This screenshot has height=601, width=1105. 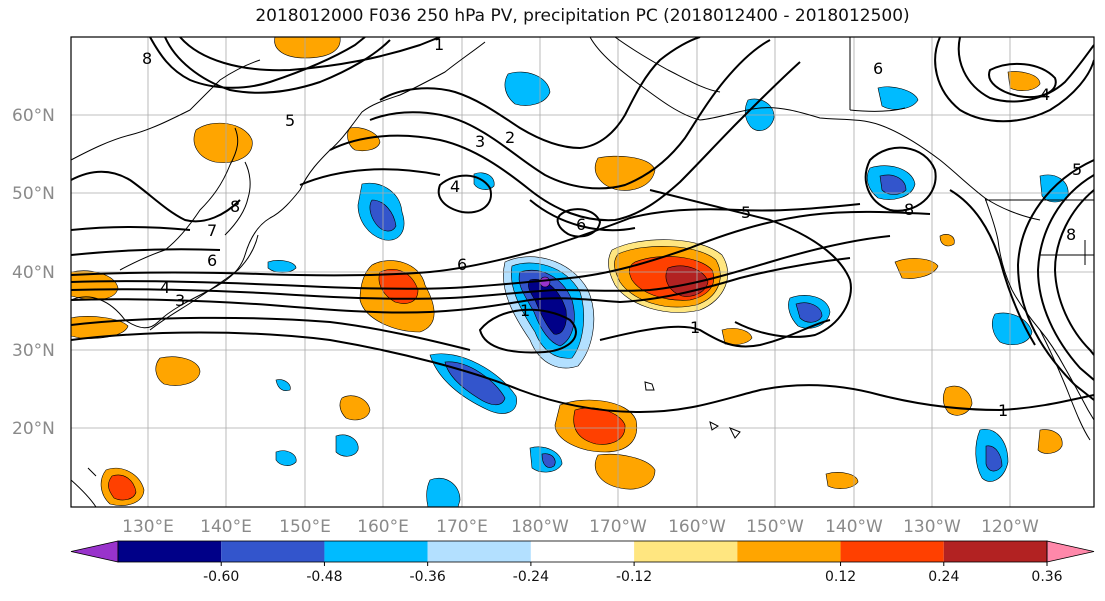 What do you see at coordinates (33, 429) in the screenshot?
I see `lat-label: 20°N` at bounding box center [33, 429].